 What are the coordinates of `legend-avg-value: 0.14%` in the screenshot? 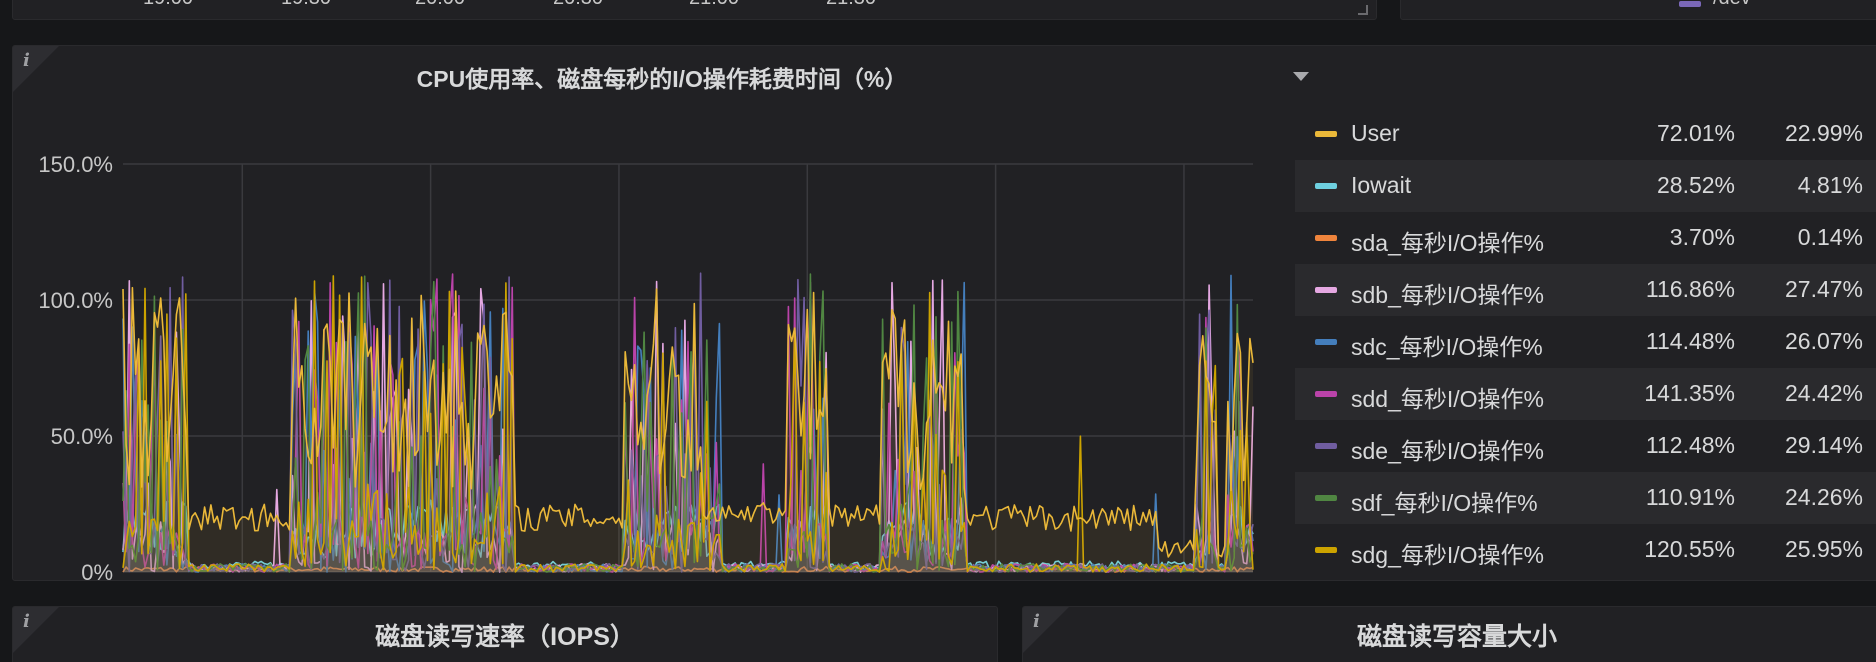 It's located at (1830, 237).